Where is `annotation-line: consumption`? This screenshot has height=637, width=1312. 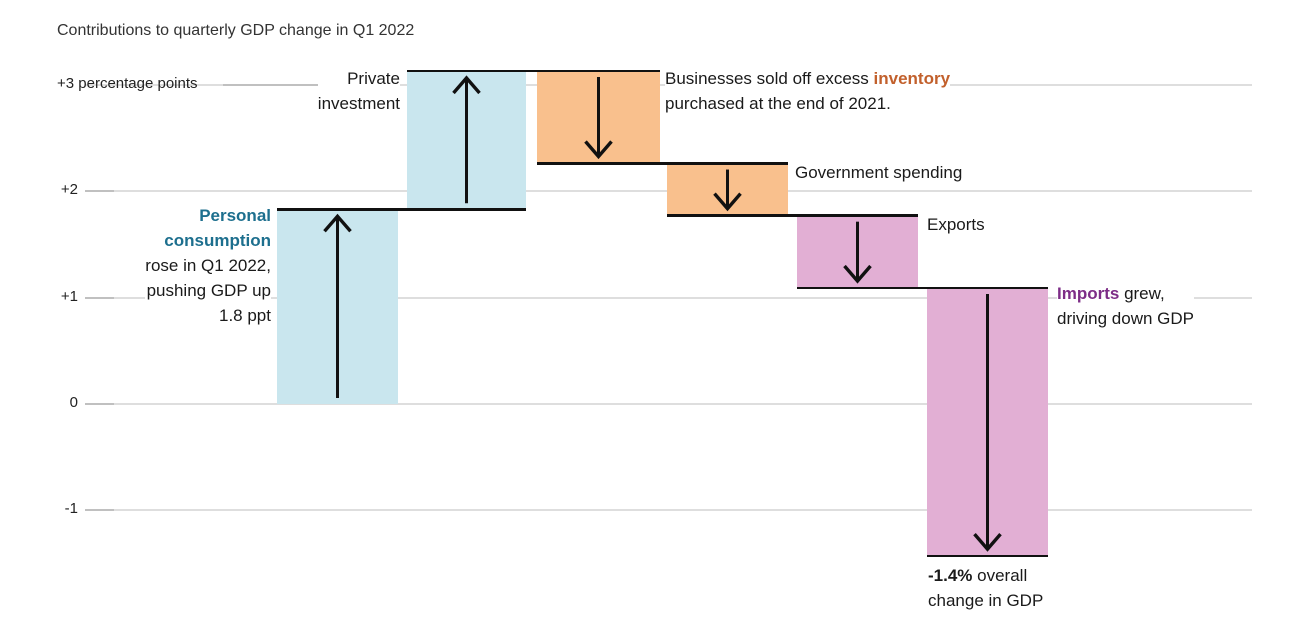
annotation-line: consumption is located at coordinates (217, 240).